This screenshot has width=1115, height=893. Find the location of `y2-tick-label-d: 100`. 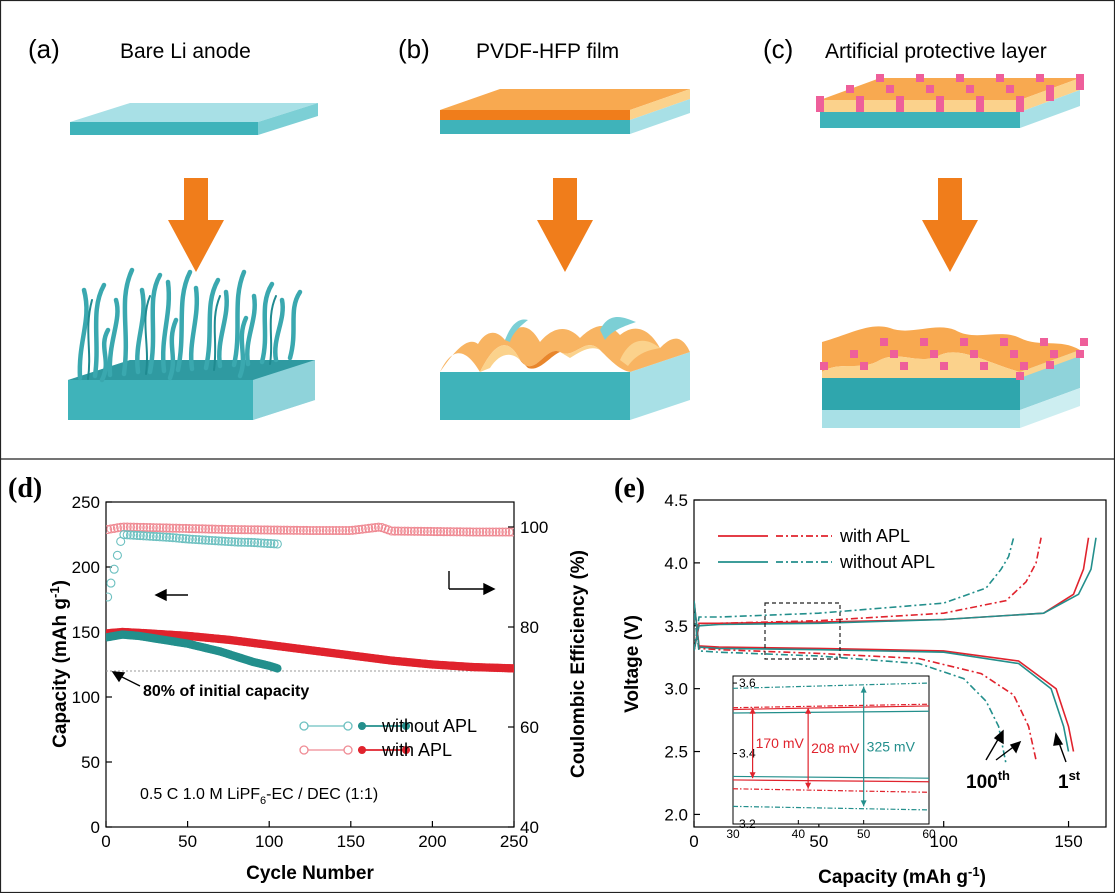

y2-tick-label-d: 100 is located at coordinates (534, 527).